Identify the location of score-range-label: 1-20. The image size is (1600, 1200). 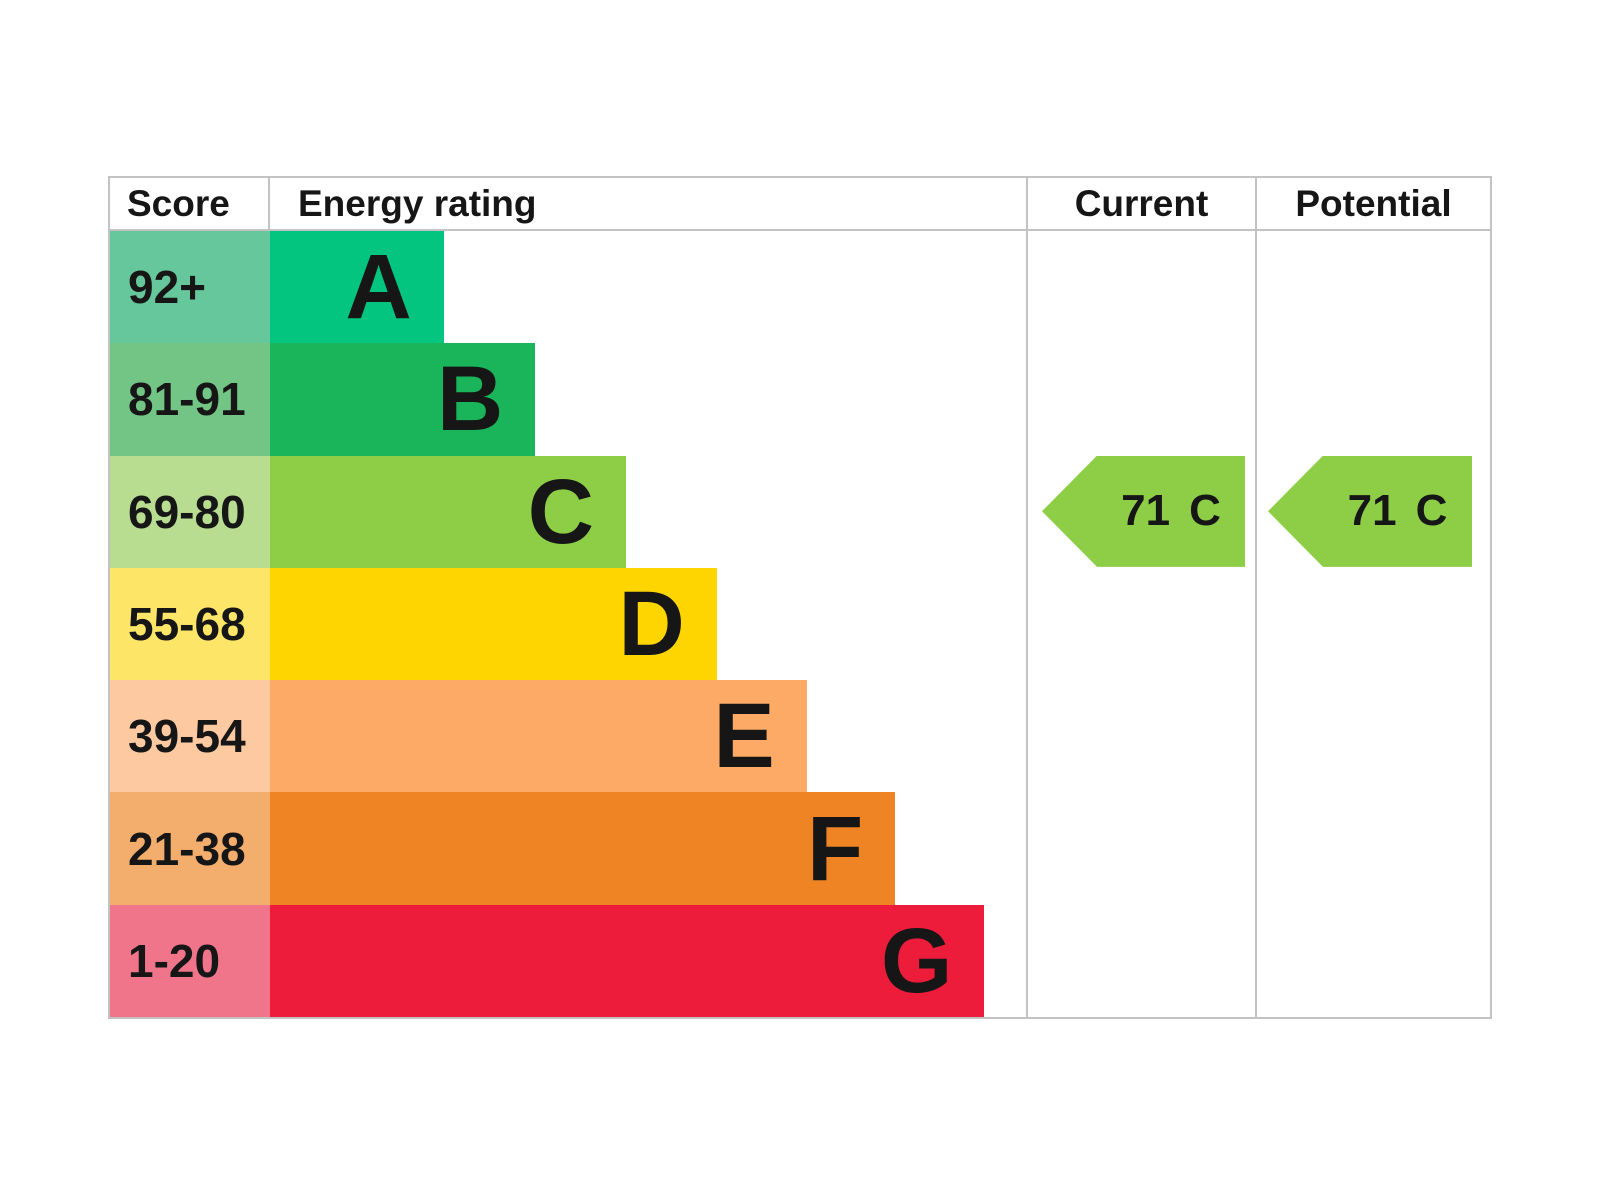
(174, 960).